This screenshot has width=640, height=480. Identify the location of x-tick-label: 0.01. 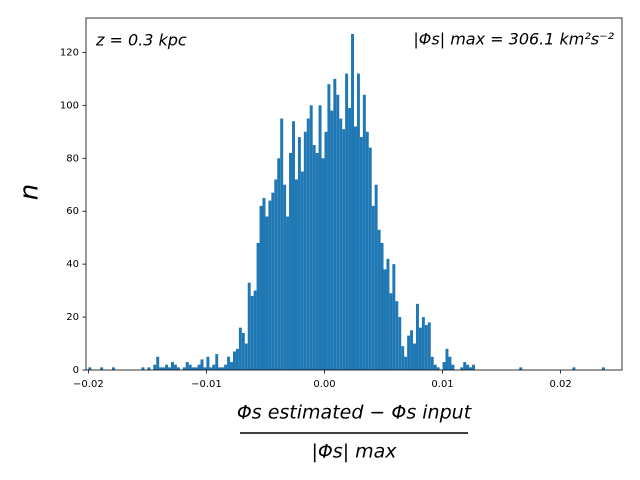
(442, 384).